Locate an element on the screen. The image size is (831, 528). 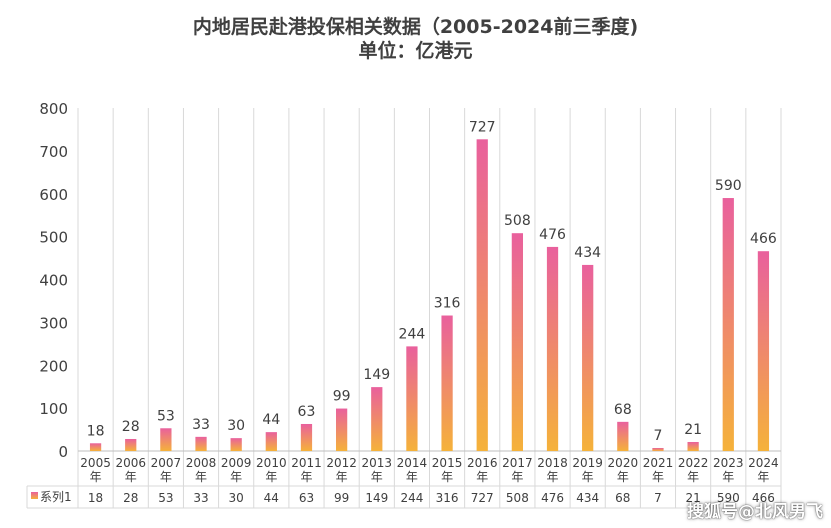
x-tick-label: 2009 is located at coordinates (236, 463).